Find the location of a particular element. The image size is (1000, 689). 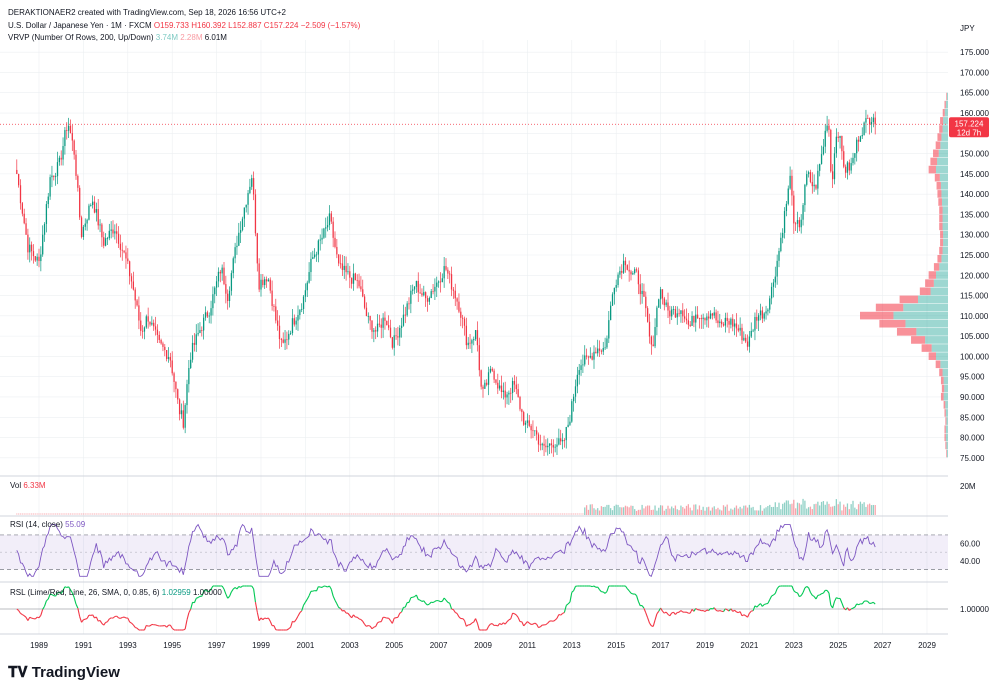

volume-profile-down-bar is located at coordinates (942, 380).